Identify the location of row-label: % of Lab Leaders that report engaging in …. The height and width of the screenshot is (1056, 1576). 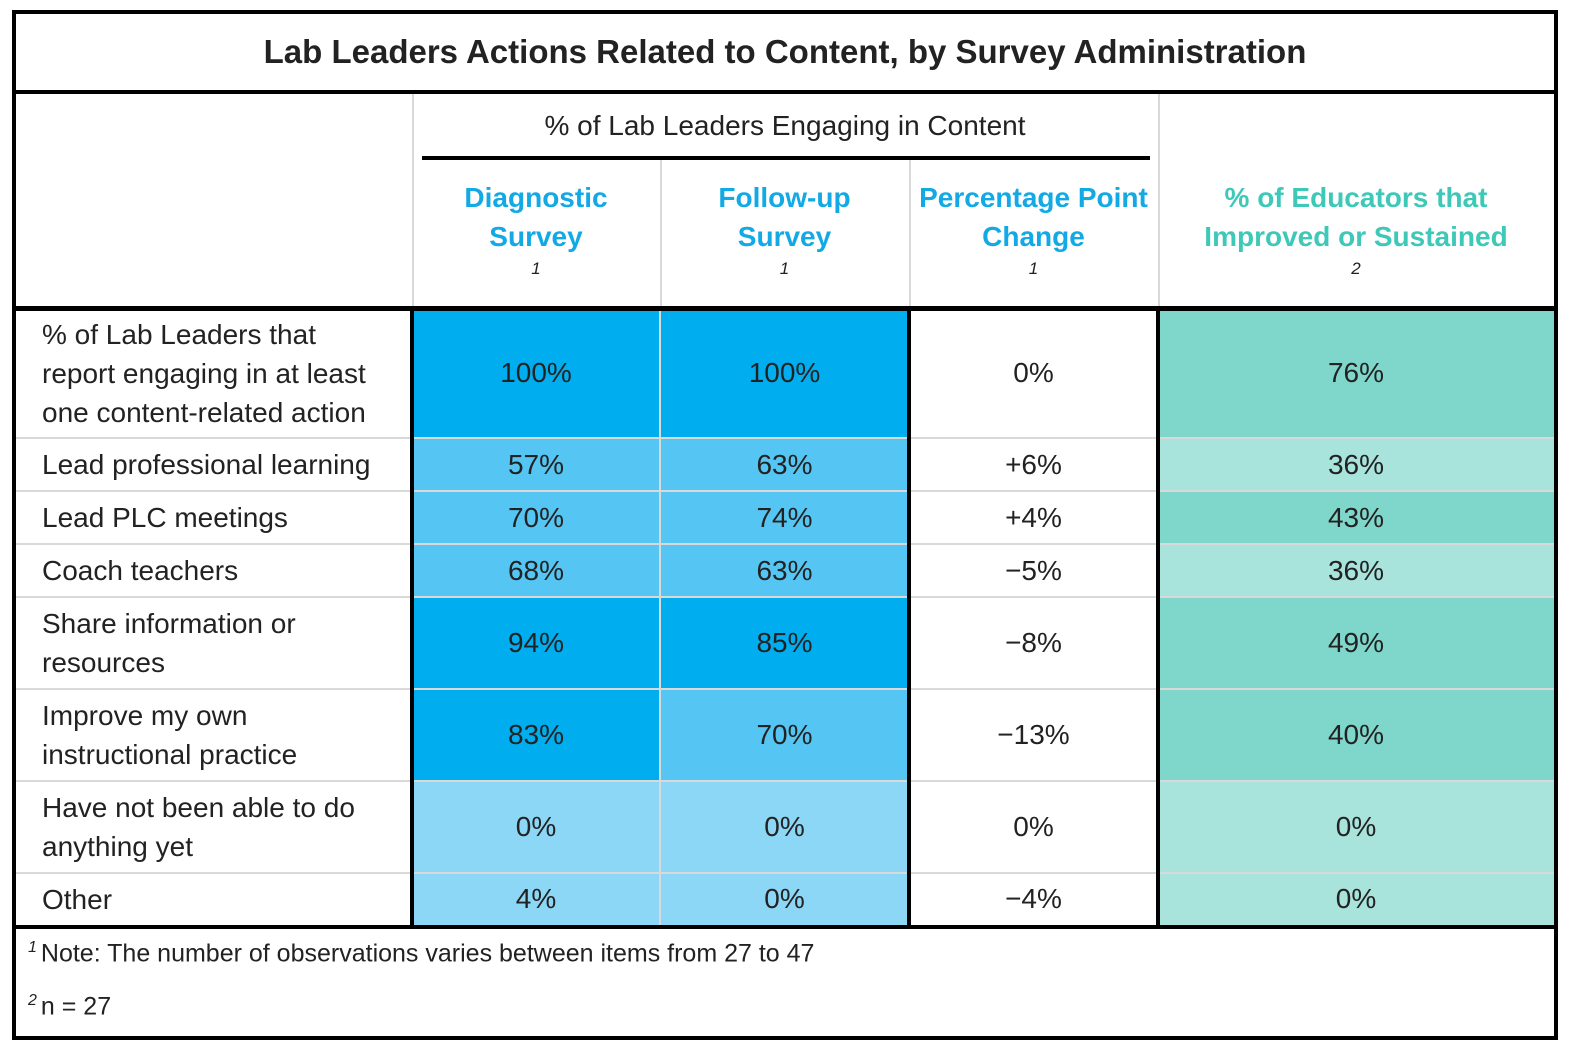
(214, 373).